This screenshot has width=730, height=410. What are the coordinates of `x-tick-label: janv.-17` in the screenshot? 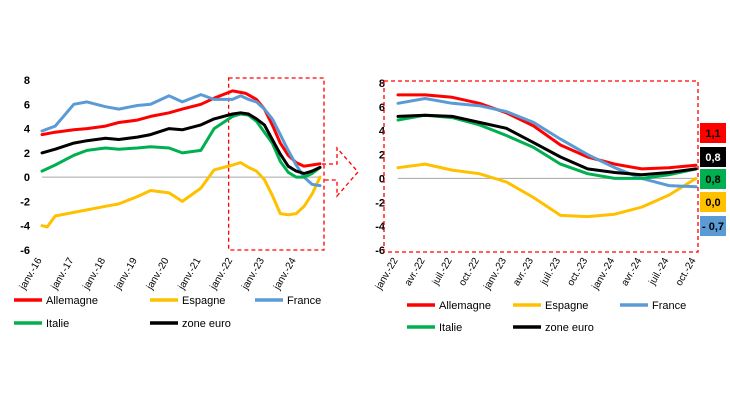 It's located at (63, 274).